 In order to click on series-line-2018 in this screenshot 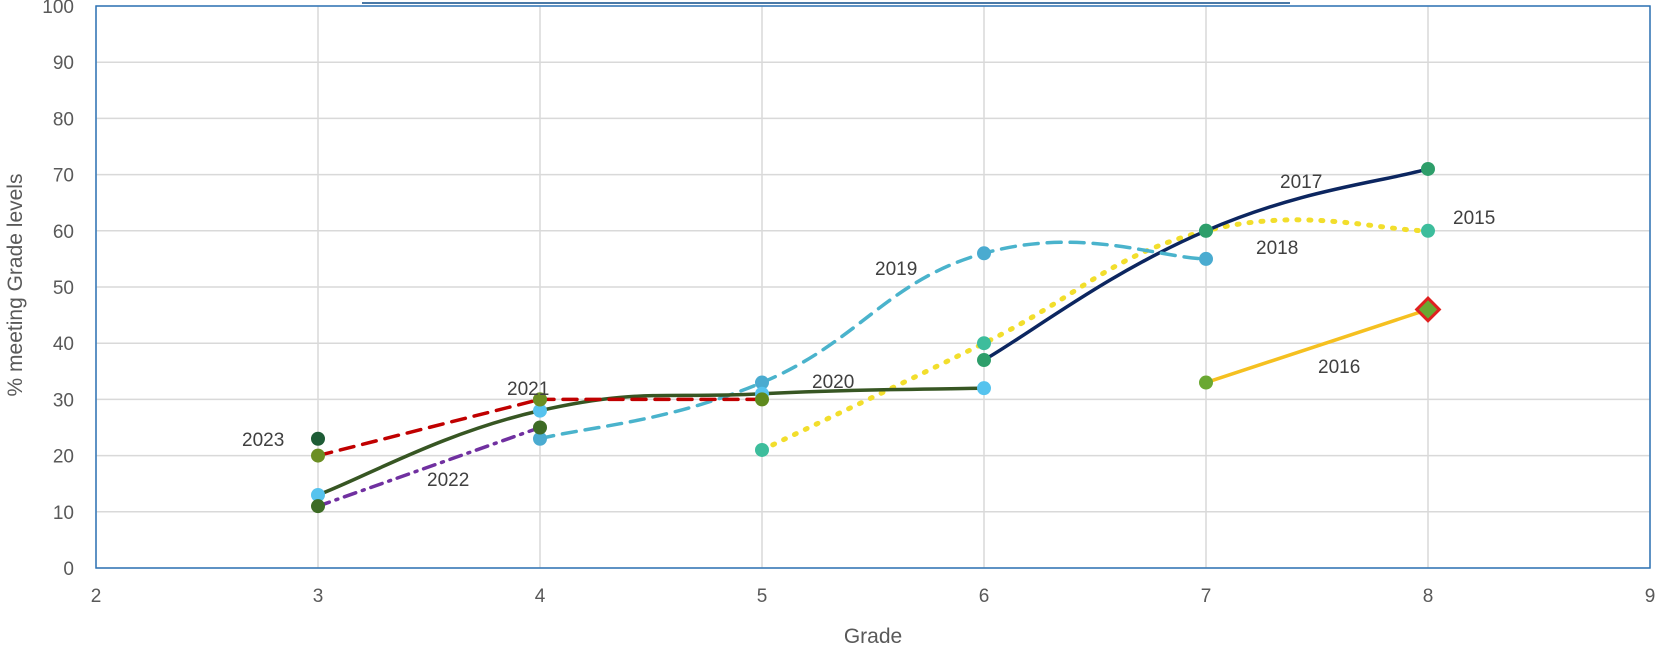, I will do `click(873, 340)`.